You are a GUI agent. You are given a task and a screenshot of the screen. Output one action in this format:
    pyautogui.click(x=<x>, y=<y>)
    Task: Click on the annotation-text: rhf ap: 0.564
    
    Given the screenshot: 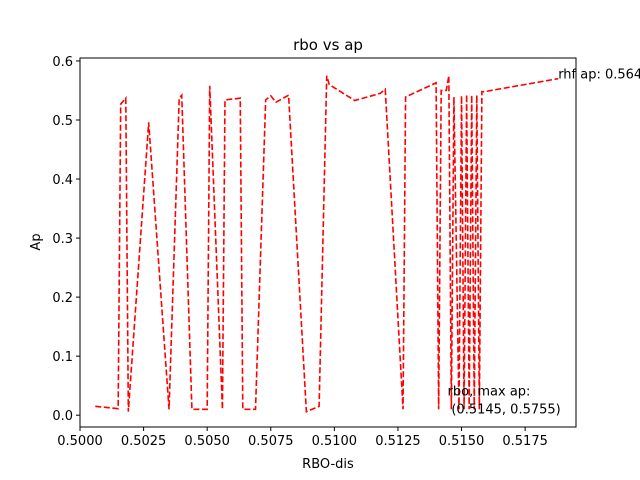 What is the action you would take?
    pyautogui.click(x=599, y=75)
    